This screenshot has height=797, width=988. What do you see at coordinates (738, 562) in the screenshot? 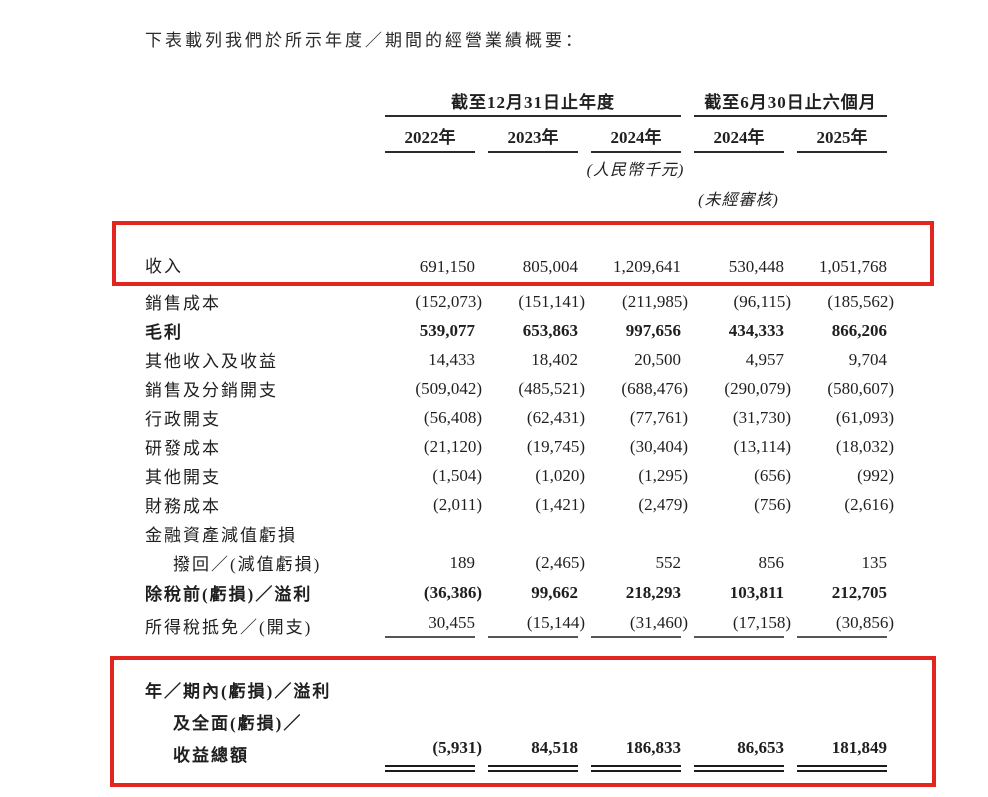
I see `value-cell: 856` at bounding box center [738, 562].